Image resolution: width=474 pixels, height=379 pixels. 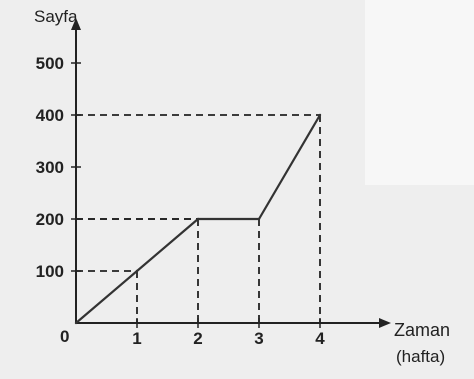 I want to click on y-tick-label: 500, so click(x=50, y=63).